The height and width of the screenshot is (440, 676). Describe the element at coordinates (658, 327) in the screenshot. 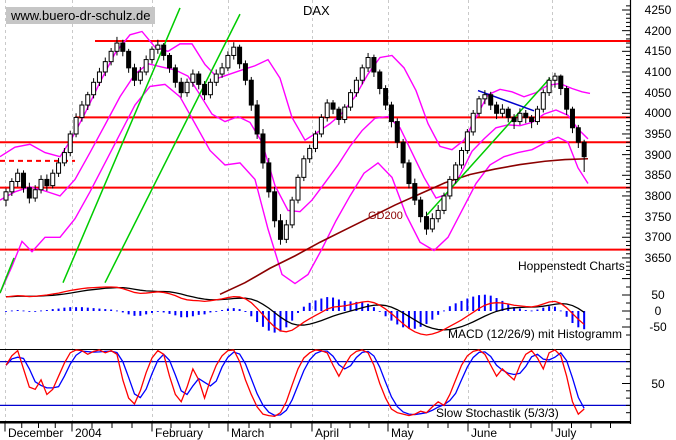

I see `macd-tick-label: -50` at that location.